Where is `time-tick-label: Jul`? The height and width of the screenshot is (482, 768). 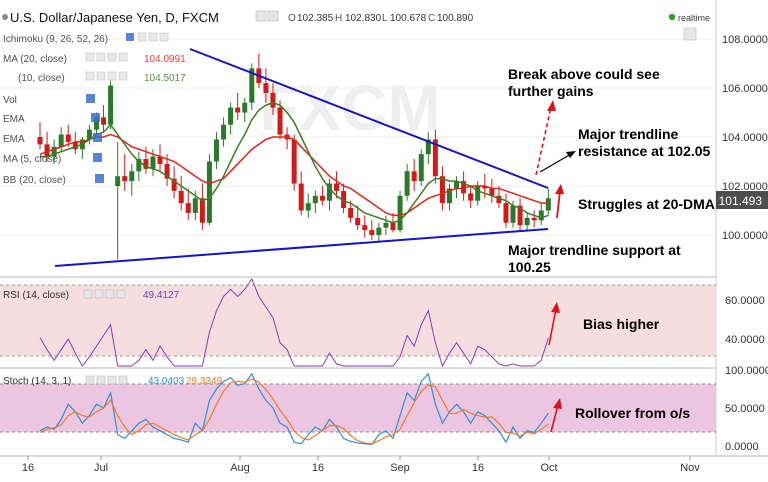 time-tick-label: Jul is located at coordinates (101, 468).